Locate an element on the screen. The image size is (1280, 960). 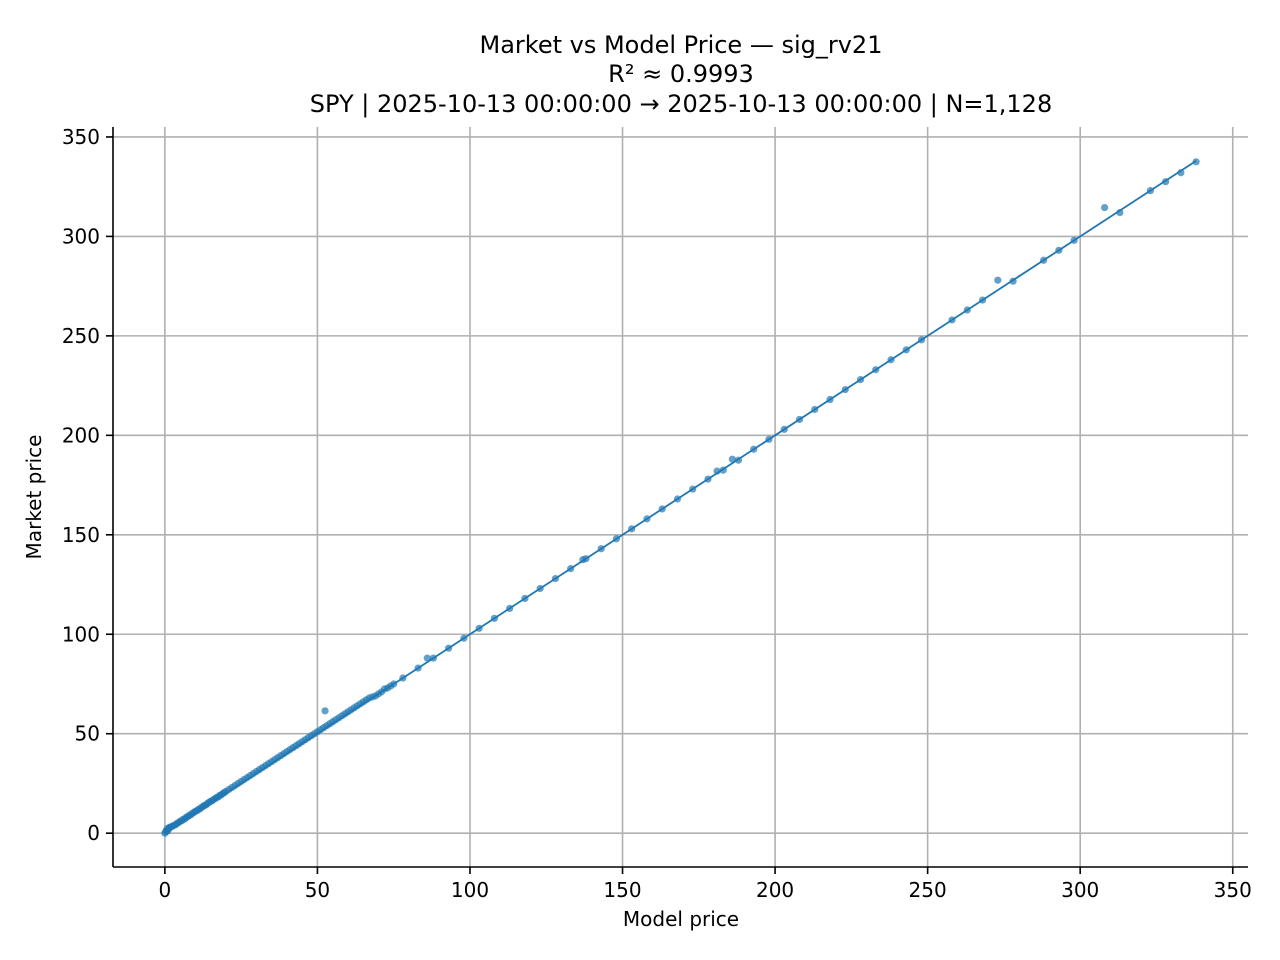
x-tick-label: 200 is located at coordinates (775, 890).